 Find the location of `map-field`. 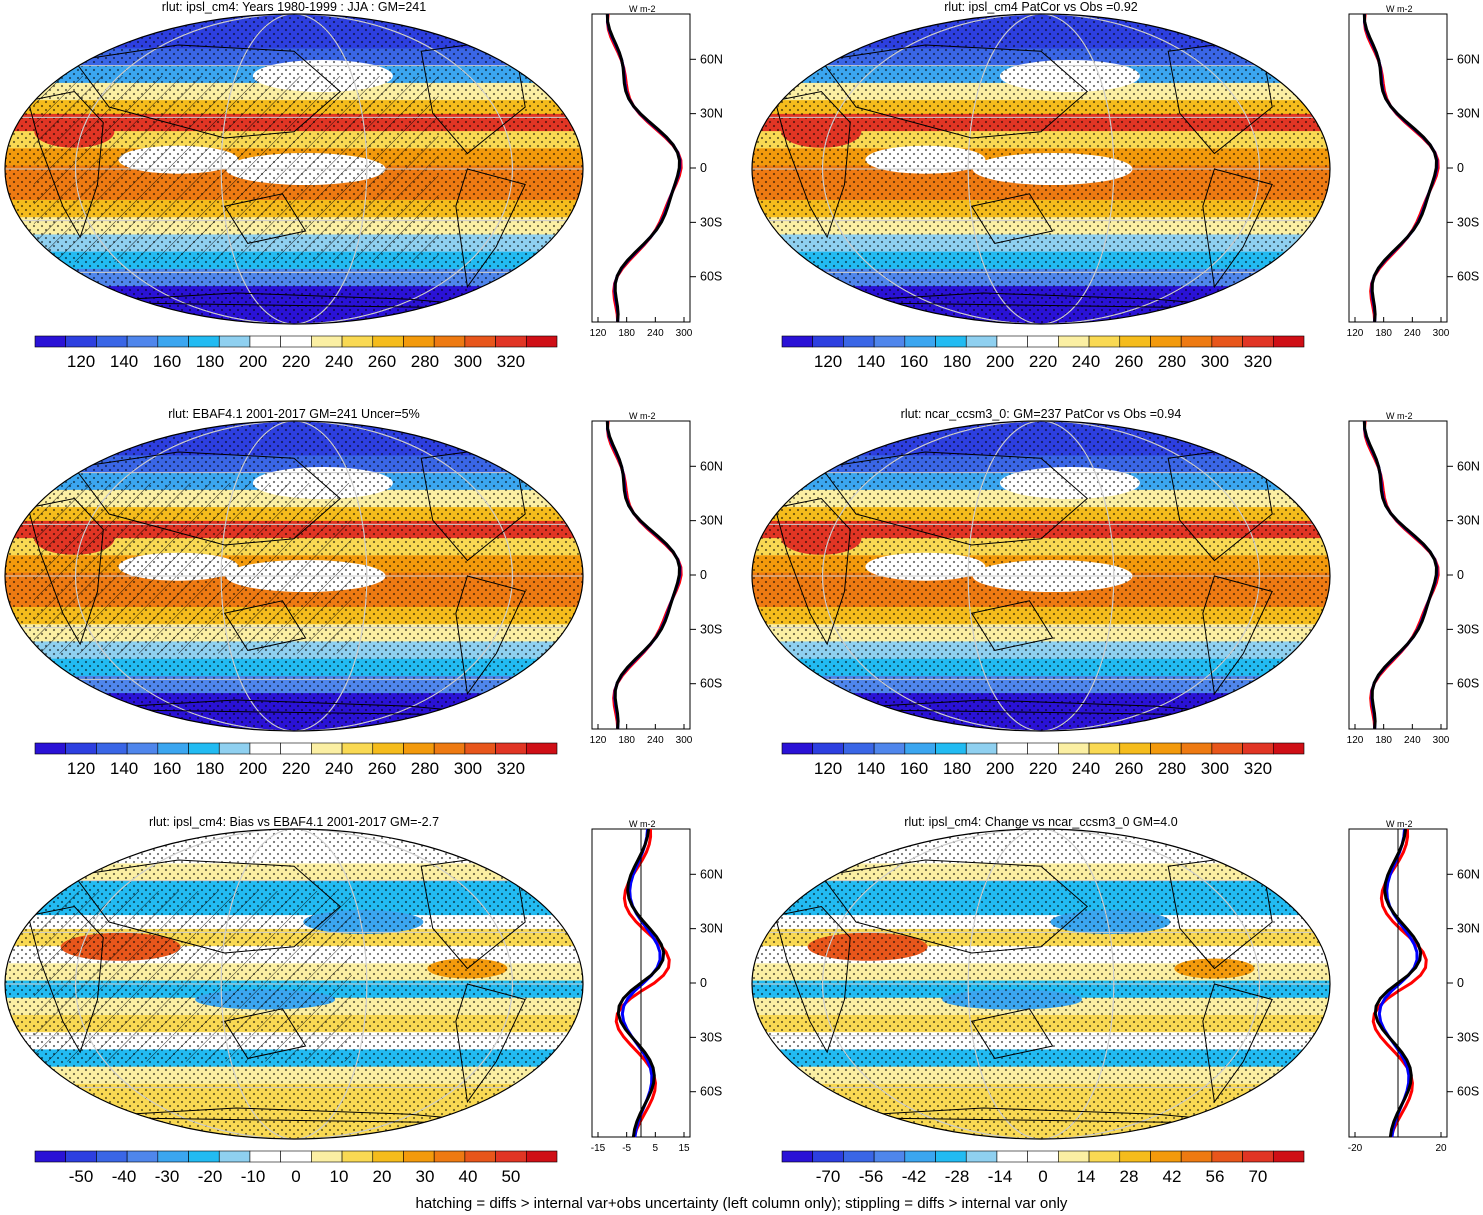

map-field is located at coordinates (1041, 169).